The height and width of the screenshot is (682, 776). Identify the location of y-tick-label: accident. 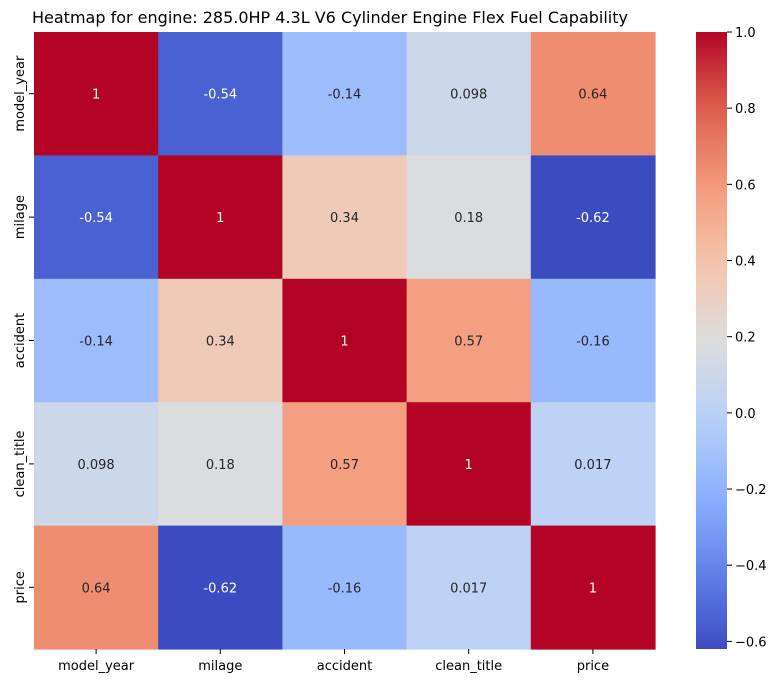
(20, 340).